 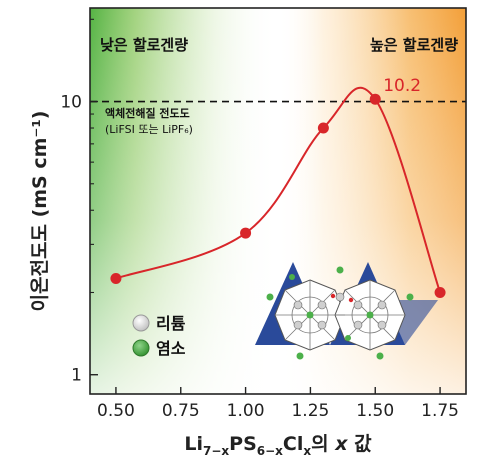 I want to click on region-high-label: 높은 할로겐량, so click(x=414, y=45).